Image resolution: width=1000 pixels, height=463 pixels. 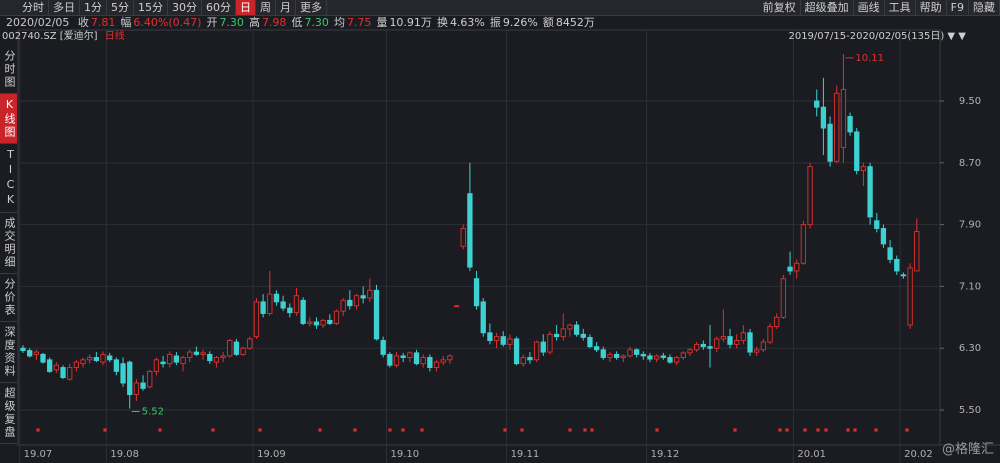 I want to click on quote-label: 量, so click(x=382, y=22).